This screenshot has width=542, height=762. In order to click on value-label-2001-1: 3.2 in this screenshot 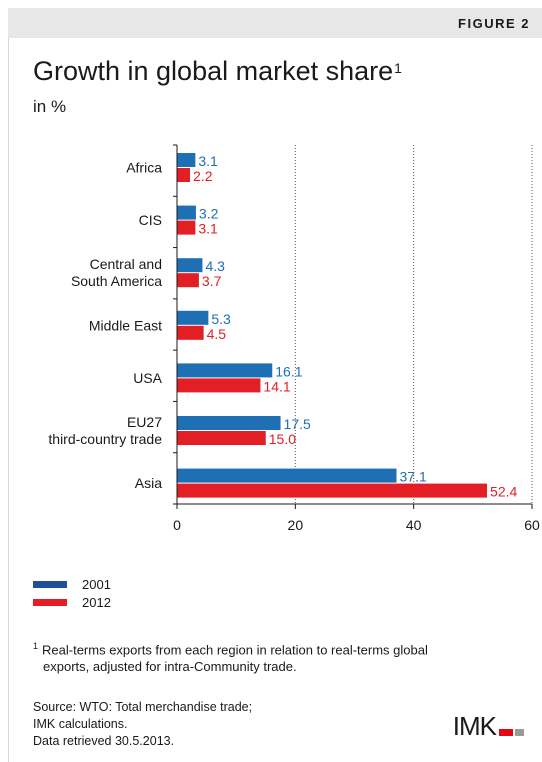, I will do `click(209, 214)`.